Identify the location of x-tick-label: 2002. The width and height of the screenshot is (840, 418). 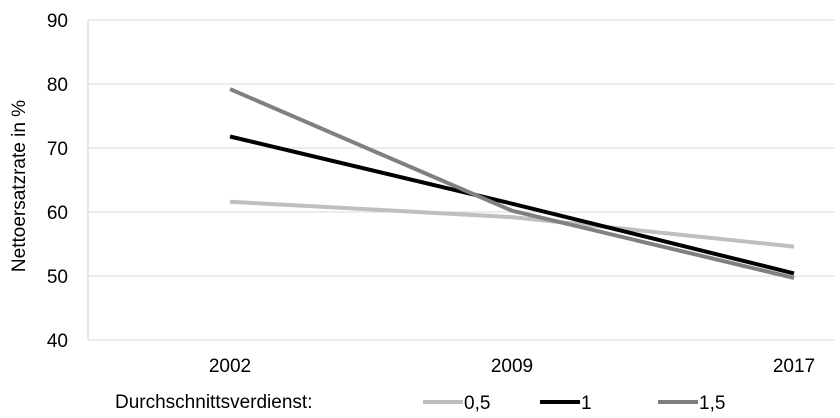
(230, 366).